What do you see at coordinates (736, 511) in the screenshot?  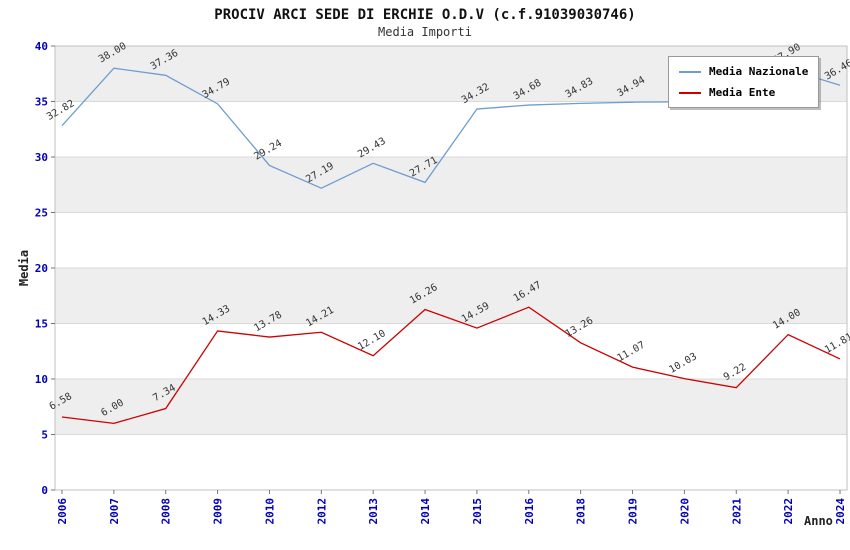 I see `x-tick-label: 2021` at bounding box center [736, 511].